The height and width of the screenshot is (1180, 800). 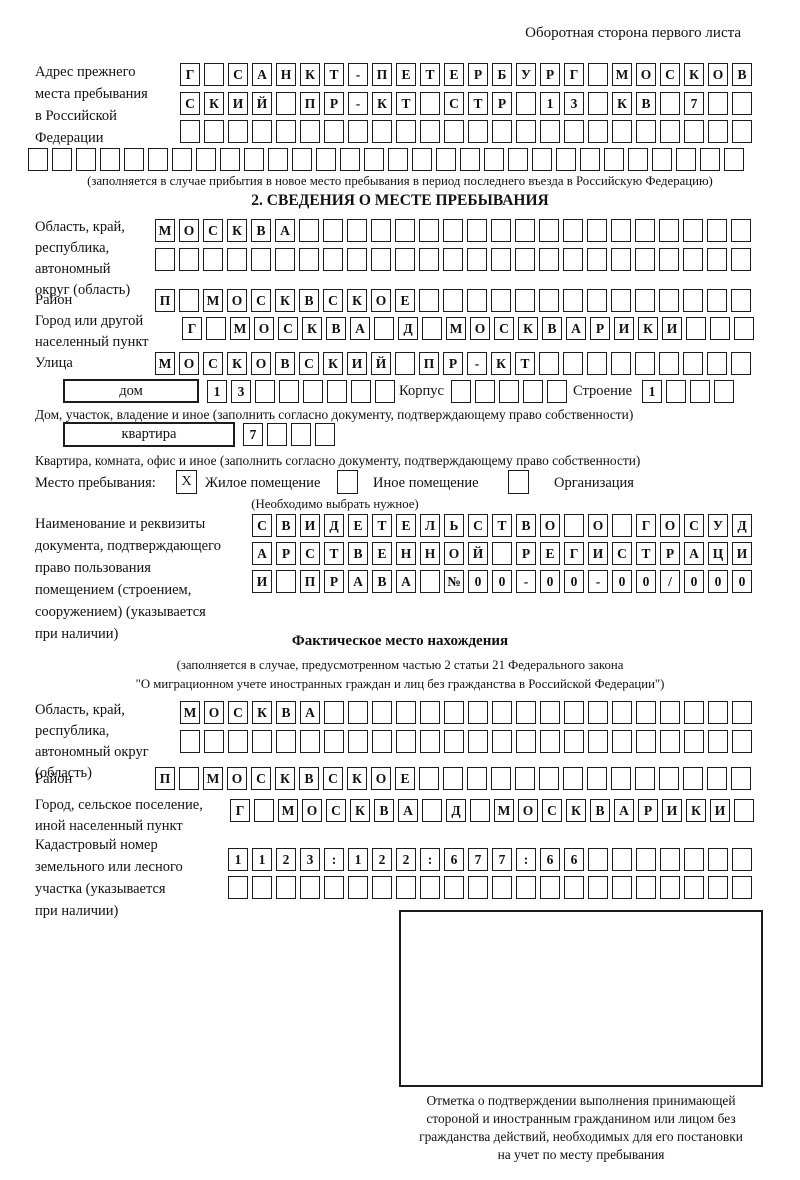 I want to click on char-cell: 0, so click(x=478, y=581).